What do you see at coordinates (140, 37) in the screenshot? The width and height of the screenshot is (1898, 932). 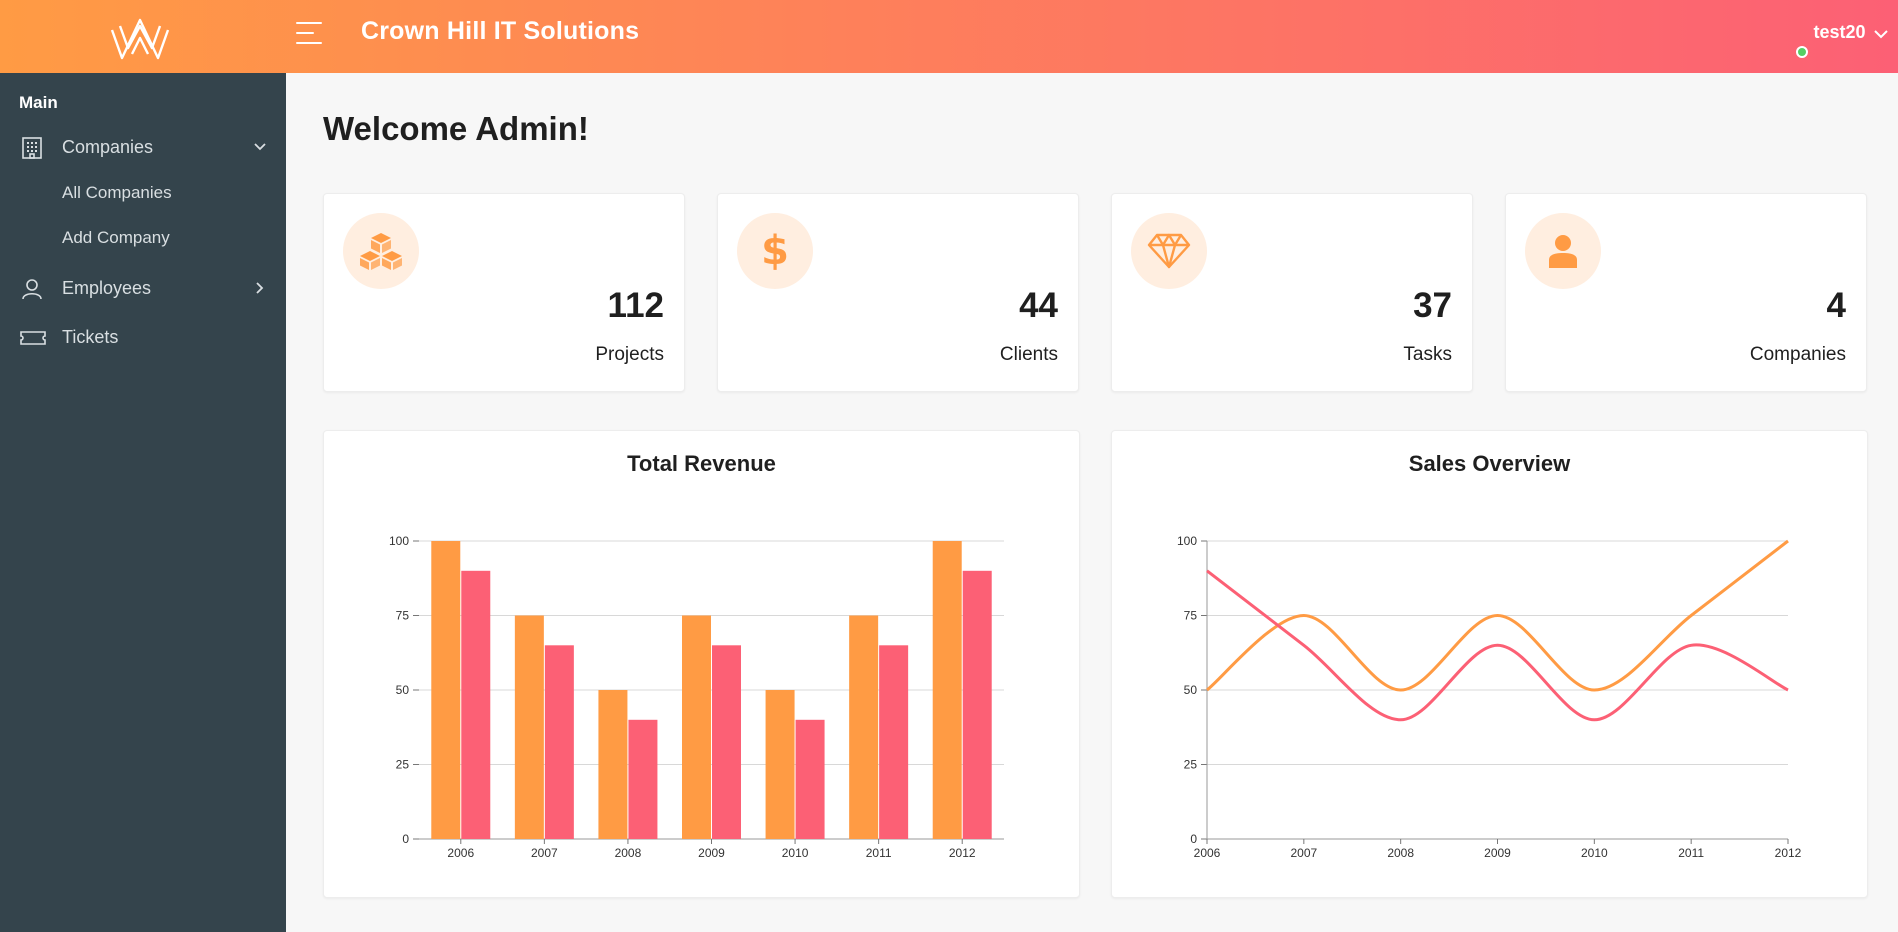 I see `logo-icon` at bounding box center [140, 37].